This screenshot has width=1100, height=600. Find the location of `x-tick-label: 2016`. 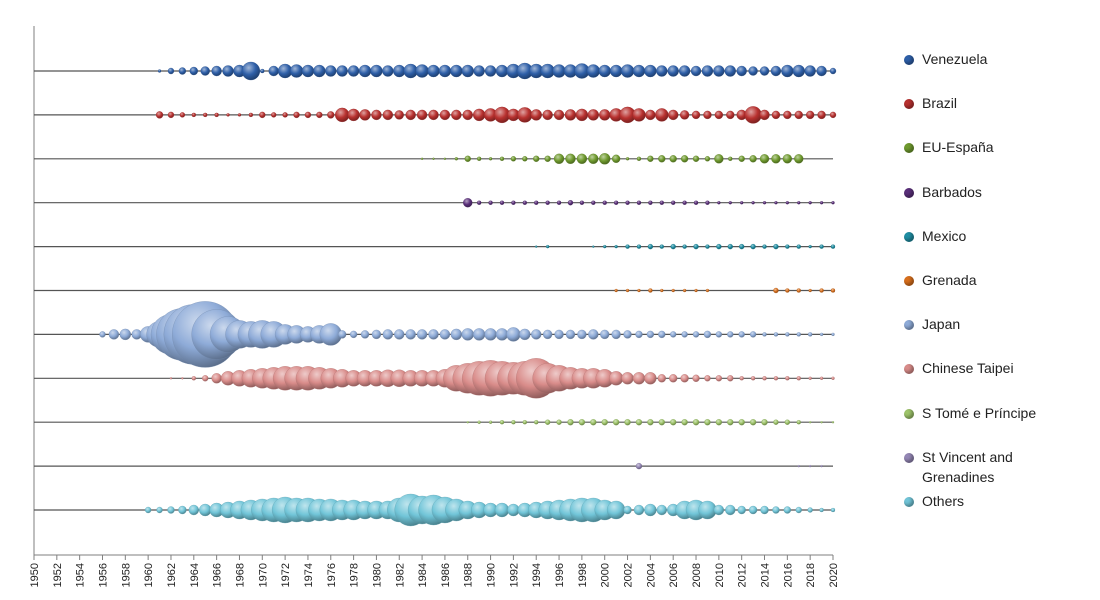

x-tick-label: 2016 is located at coordinates (788, 575).